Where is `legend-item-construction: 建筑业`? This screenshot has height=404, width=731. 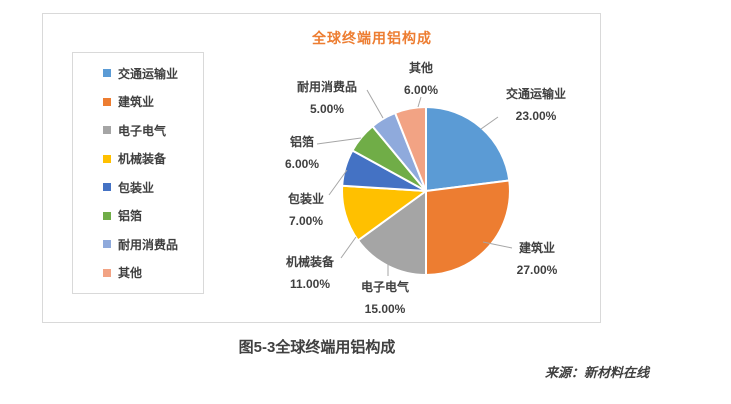 legend-item-construction: 建筑业 is located at coordinates (153, 101).